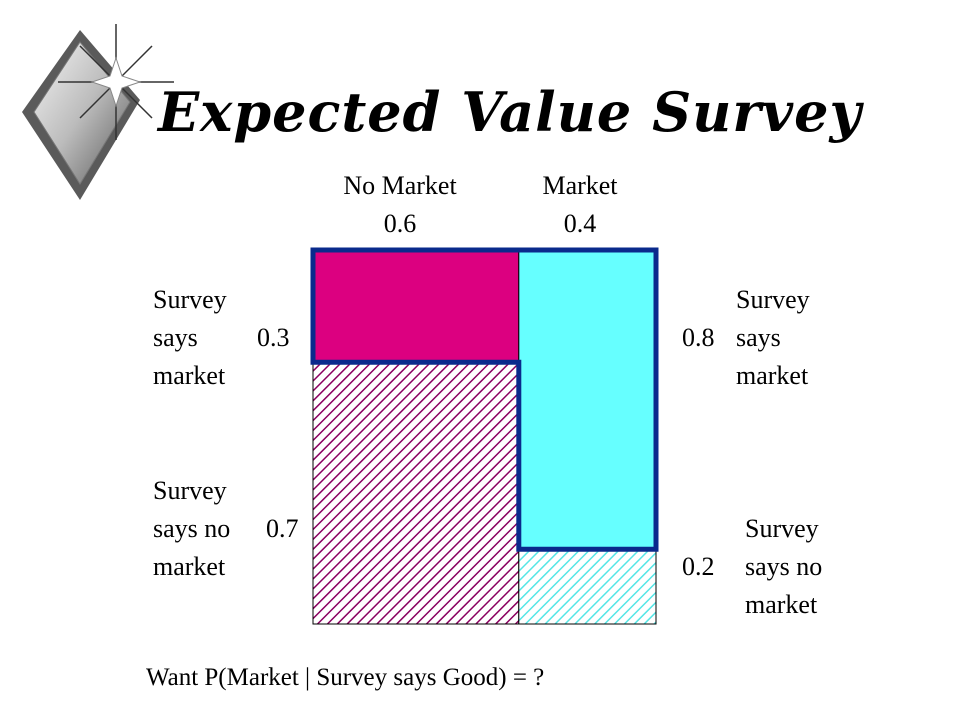  What do you see at coordinates (400, 223) in the screenshot?
I see `column-prob: 0.6` at bounding box center [400, 223].